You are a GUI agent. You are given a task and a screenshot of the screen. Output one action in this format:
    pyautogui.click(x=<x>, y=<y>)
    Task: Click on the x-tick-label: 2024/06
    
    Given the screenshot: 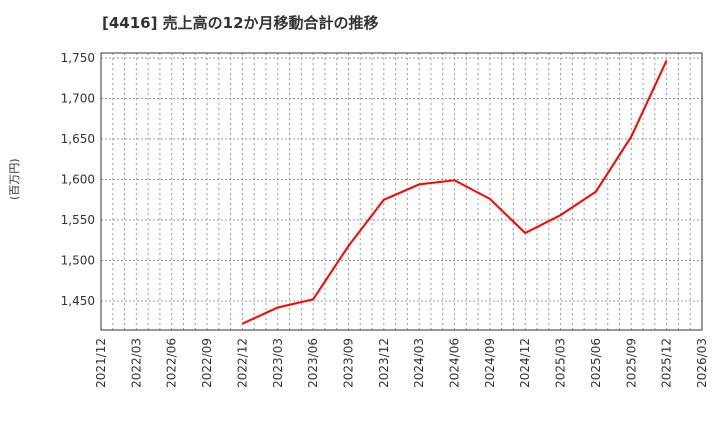 What is the action you would take?
    pyautogui.click(x=455, y=363)
    